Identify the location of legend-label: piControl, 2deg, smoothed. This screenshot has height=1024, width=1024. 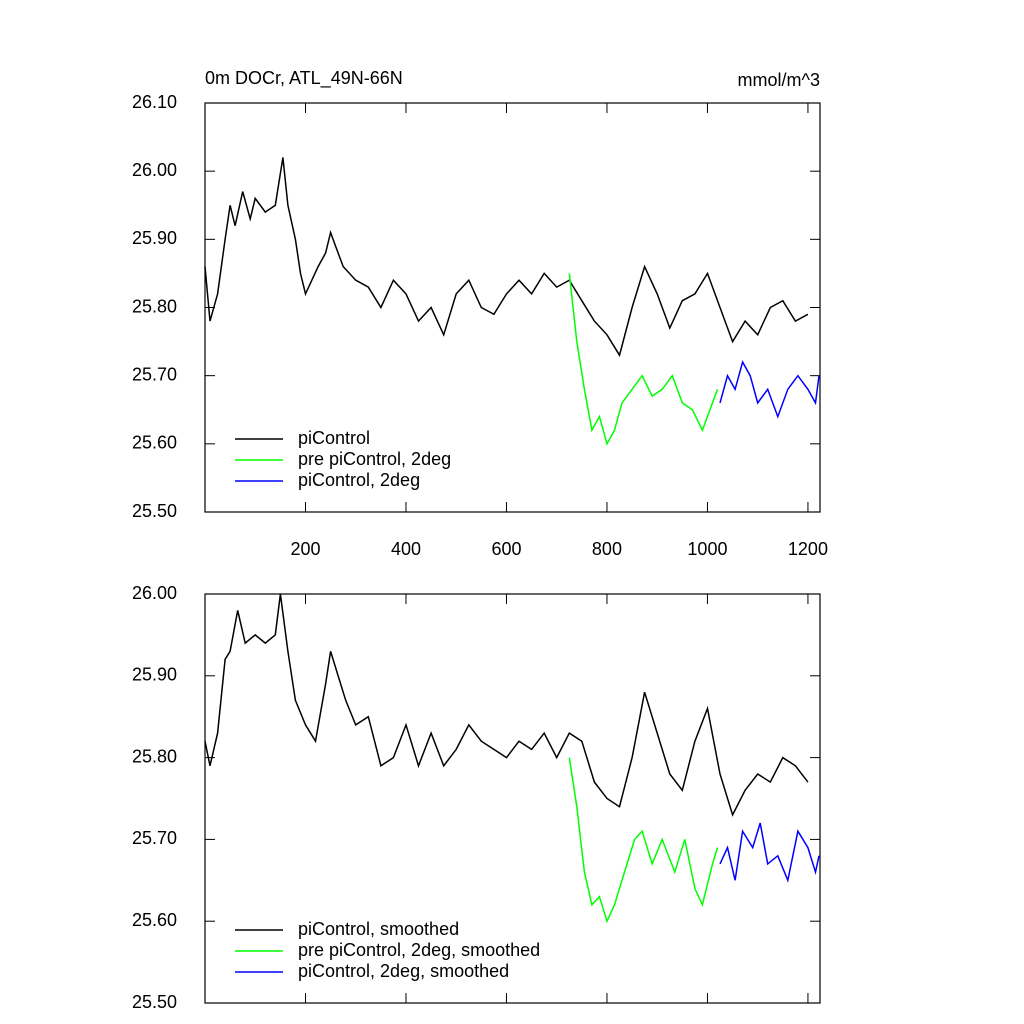
(403, 971).